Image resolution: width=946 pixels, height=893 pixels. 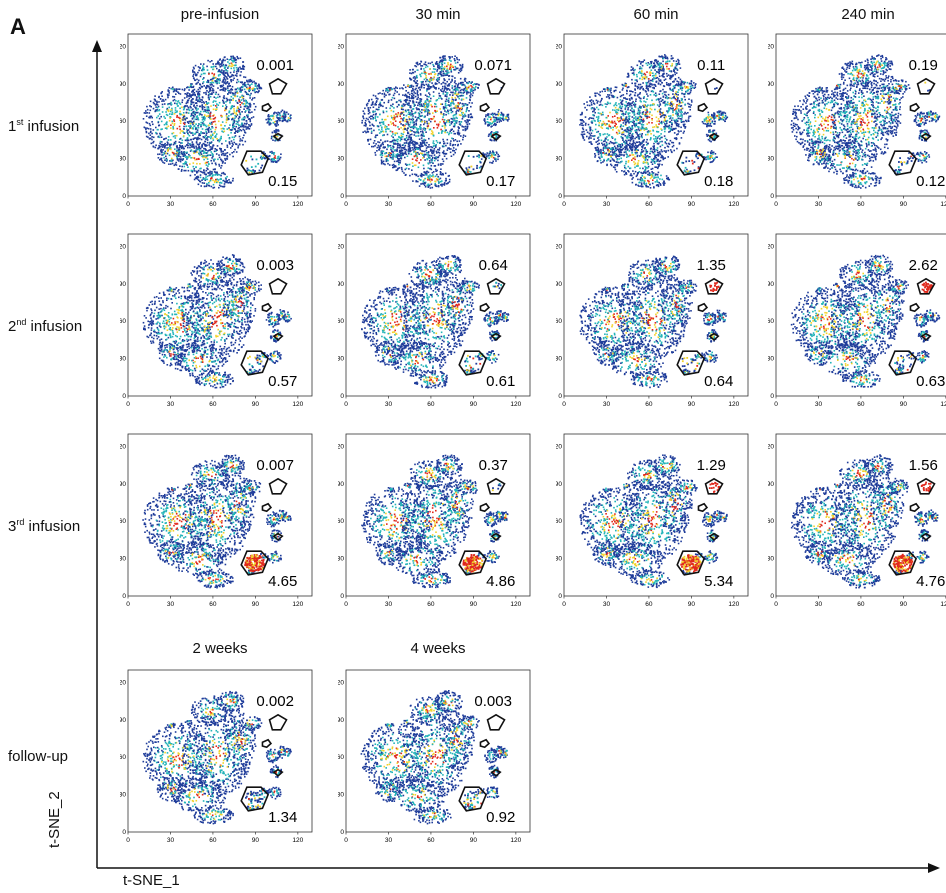 What do you see at coordinates (500, 581) in the screenshot?
I see `lower-gate-percentage: 4.86` at bounding box center [500, 581].